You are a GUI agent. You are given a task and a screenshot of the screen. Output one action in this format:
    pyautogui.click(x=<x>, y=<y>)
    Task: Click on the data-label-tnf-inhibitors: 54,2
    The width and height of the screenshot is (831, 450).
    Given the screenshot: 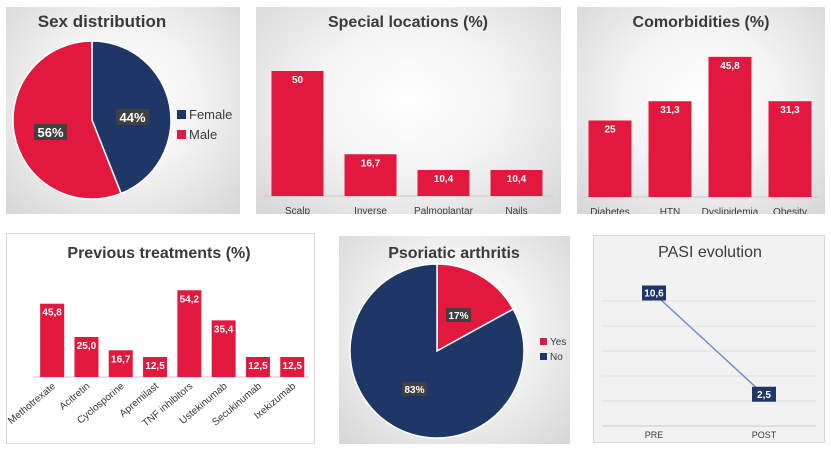 What is the action you would take?
    pyautogui.click(x=190, y=299)
    